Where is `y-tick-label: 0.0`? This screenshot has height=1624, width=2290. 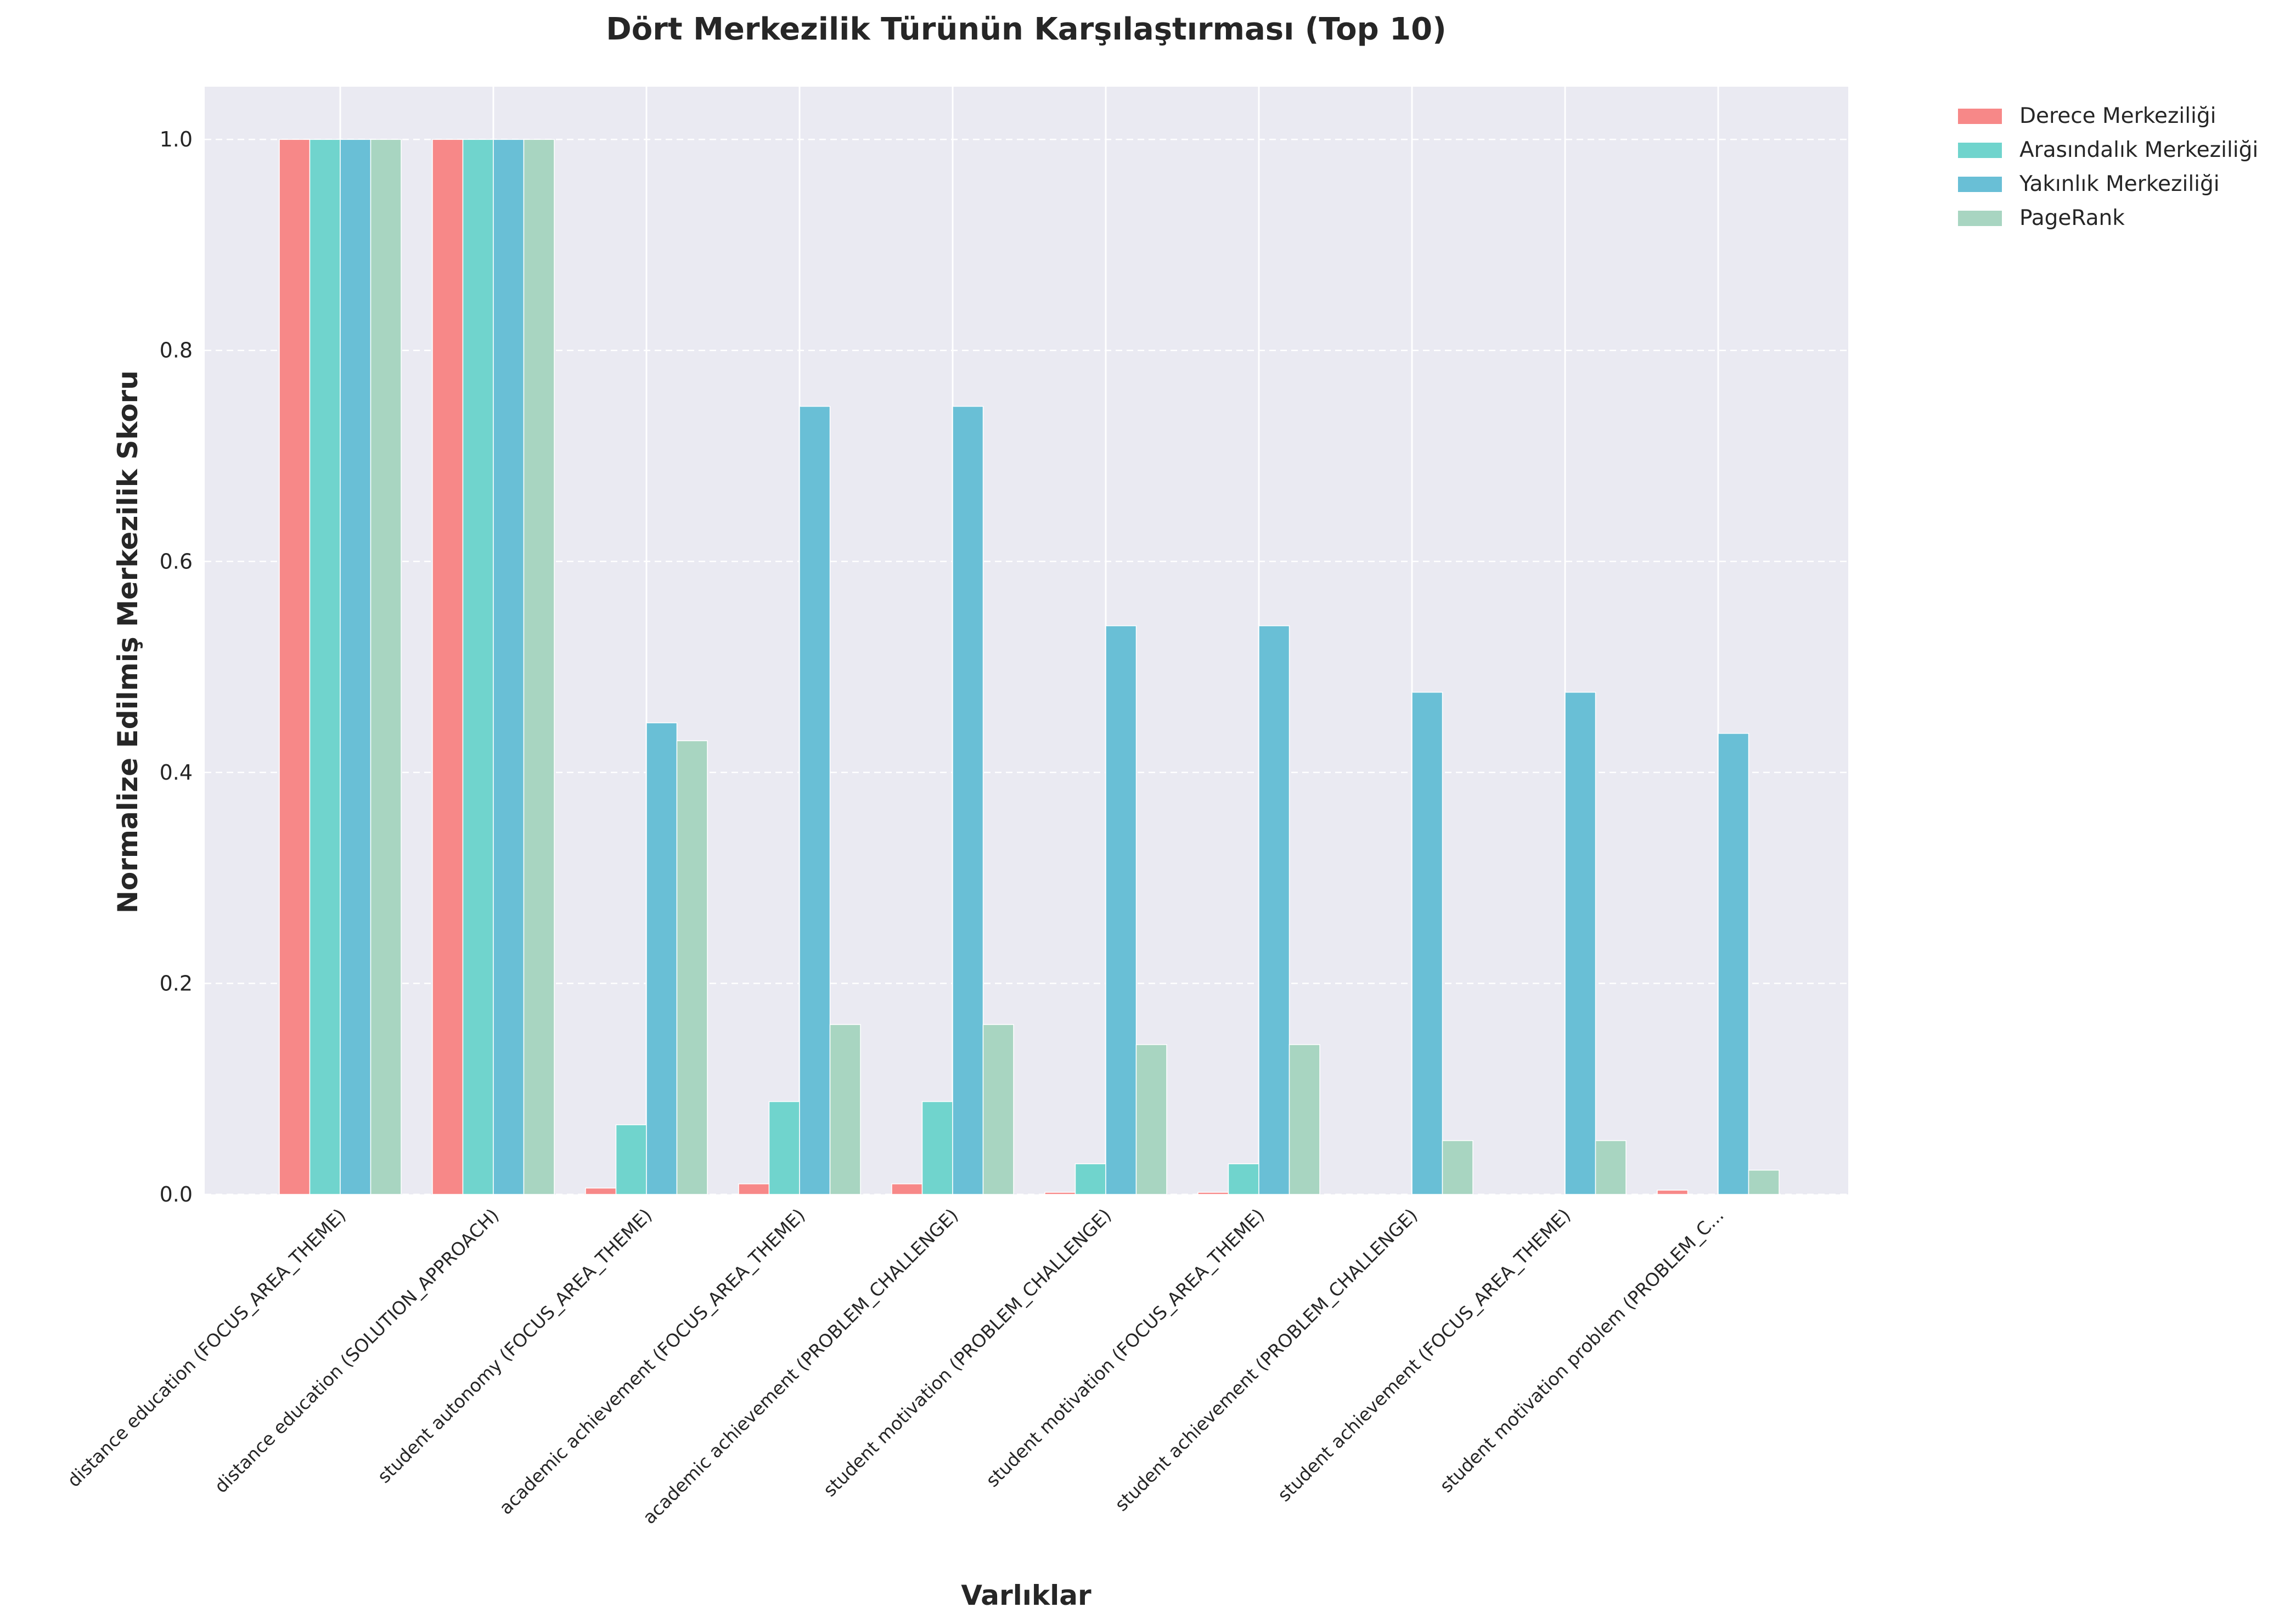 y-tick-label: 0.0 is located at coordinates (177, 1194).